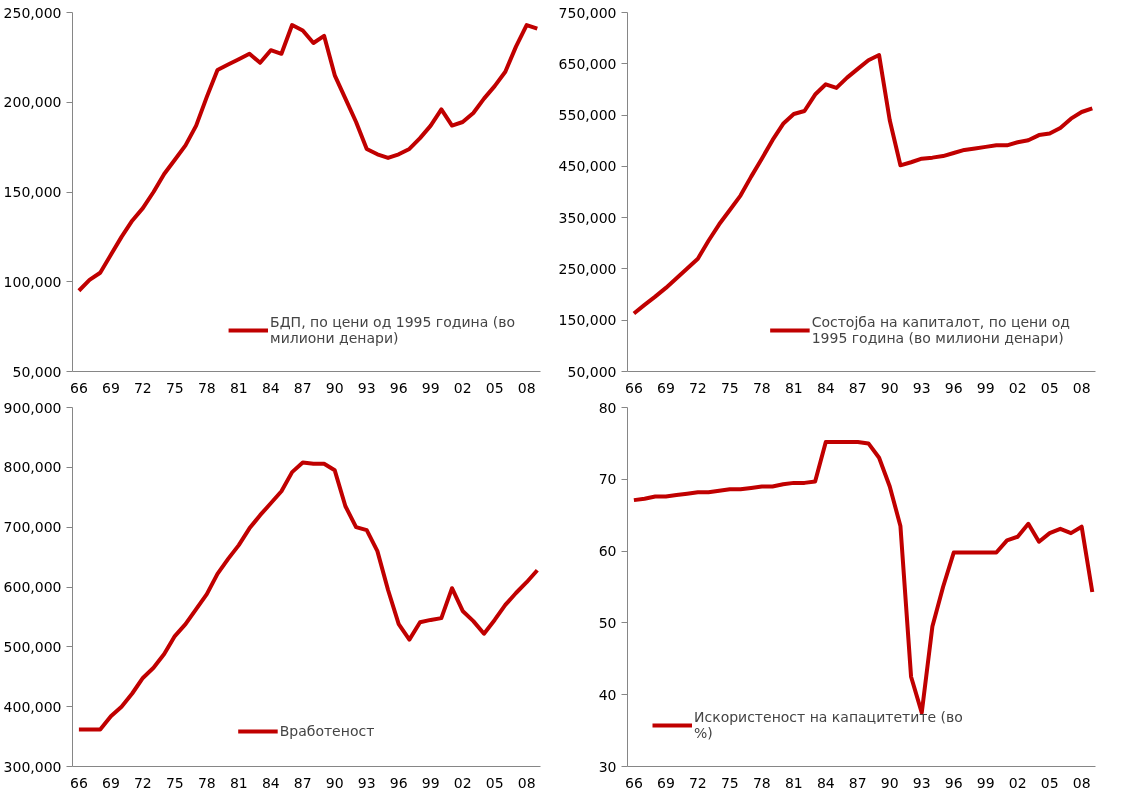  What do you see at coordinates (587, 63) in the screenshot?
I see `y-tick-label: 650,000` at bounding box center [587, 63].